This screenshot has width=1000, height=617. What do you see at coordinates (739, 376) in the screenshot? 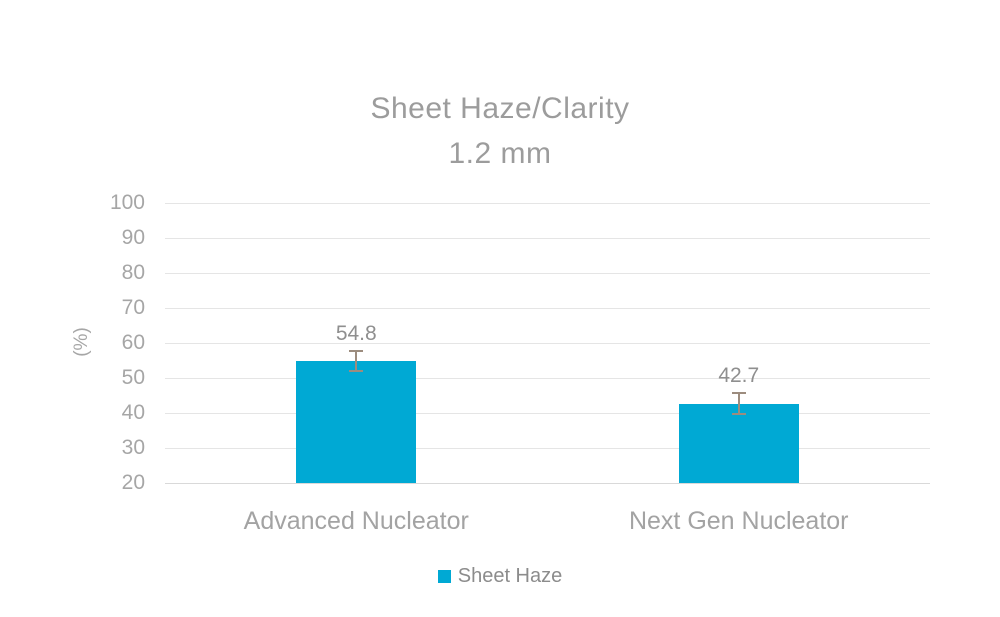
I see `data-label: 42.7` at bounding box center [739, 376].